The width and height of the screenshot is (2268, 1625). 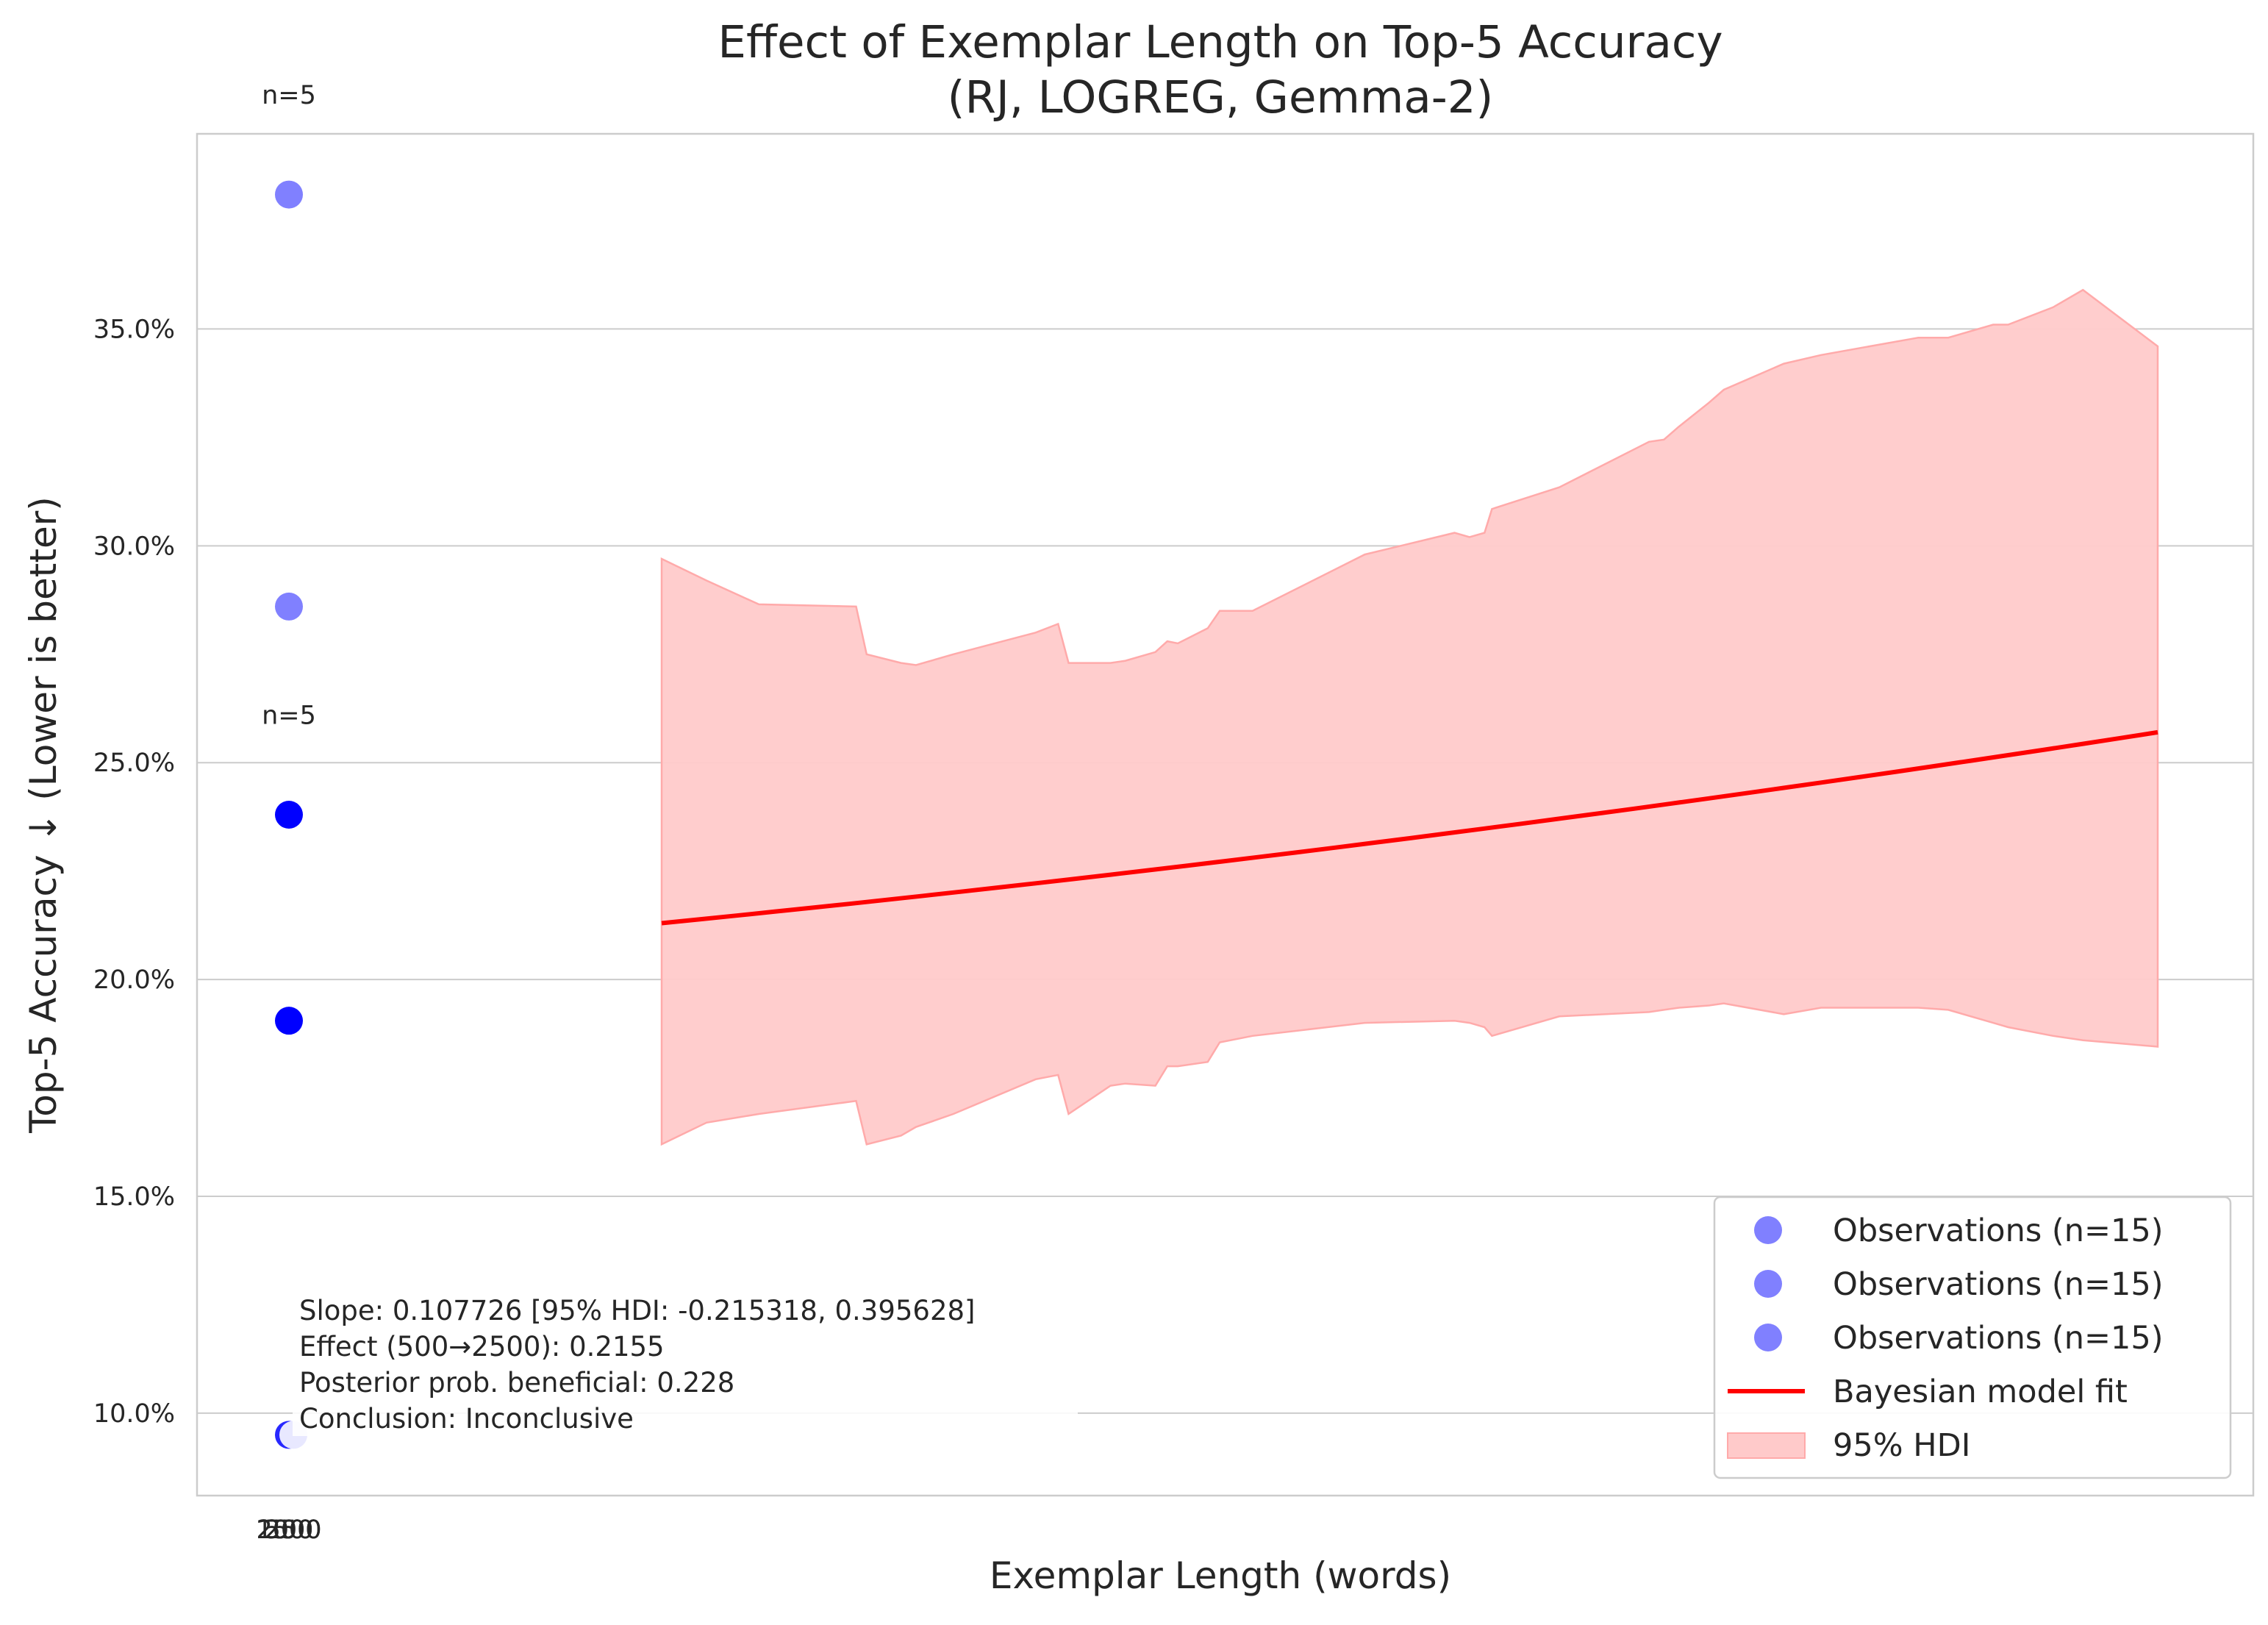 I want to click on legend-box, so click(x=1972, y=1338).